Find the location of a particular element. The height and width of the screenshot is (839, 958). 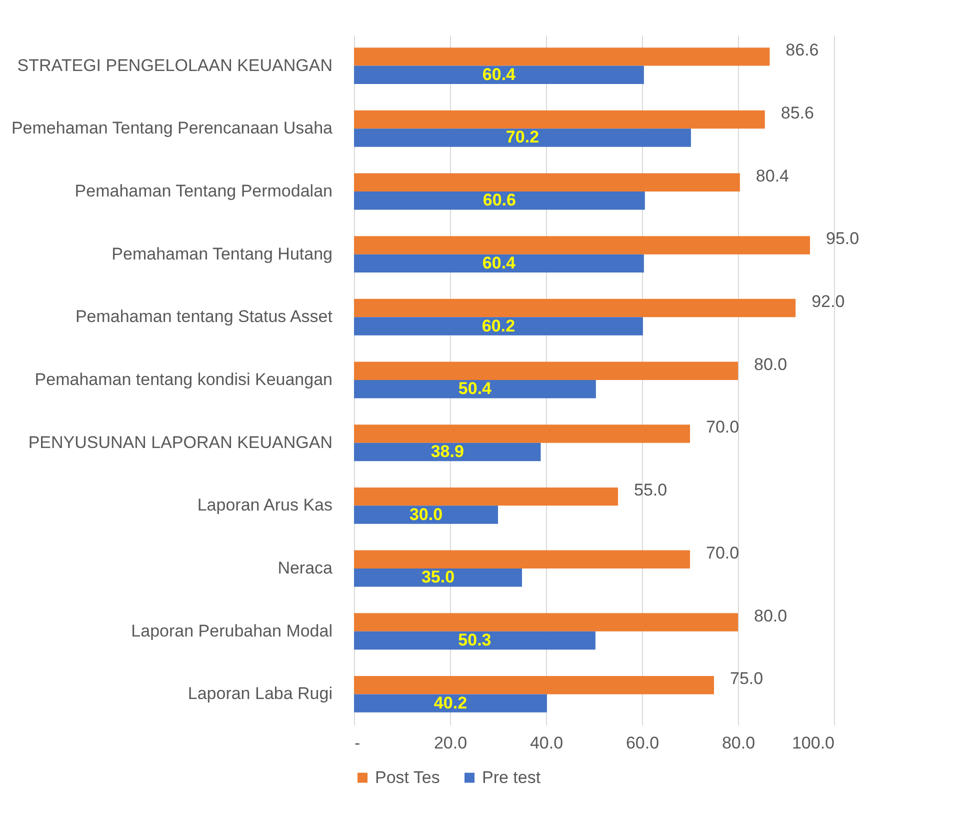

data-label: 35.0 is located at coordinates (438, 577).